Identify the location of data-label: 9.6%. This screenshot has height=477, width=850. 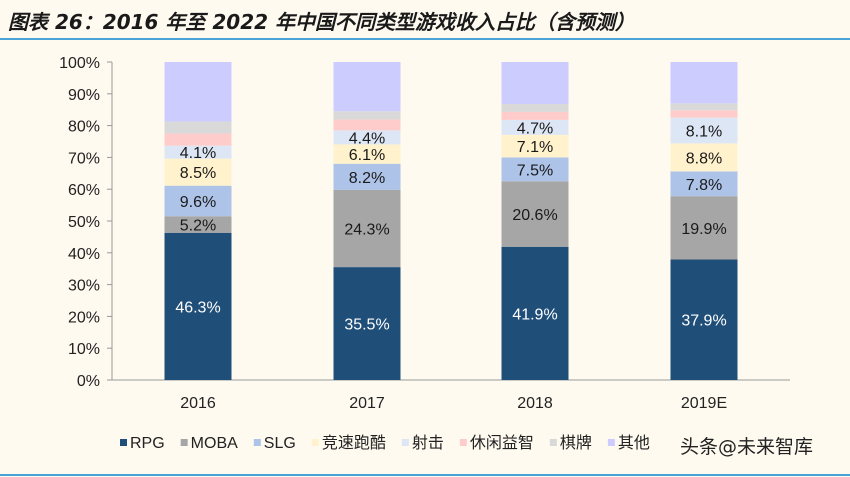
(198, 202).